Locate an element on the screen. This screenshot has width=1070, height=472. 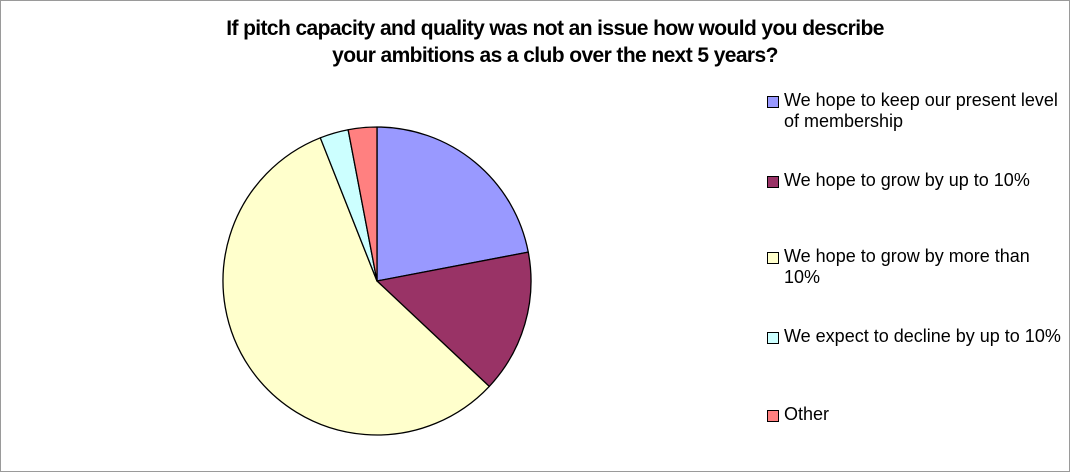
legend-swatch-other is located at coordinates (773, 416).